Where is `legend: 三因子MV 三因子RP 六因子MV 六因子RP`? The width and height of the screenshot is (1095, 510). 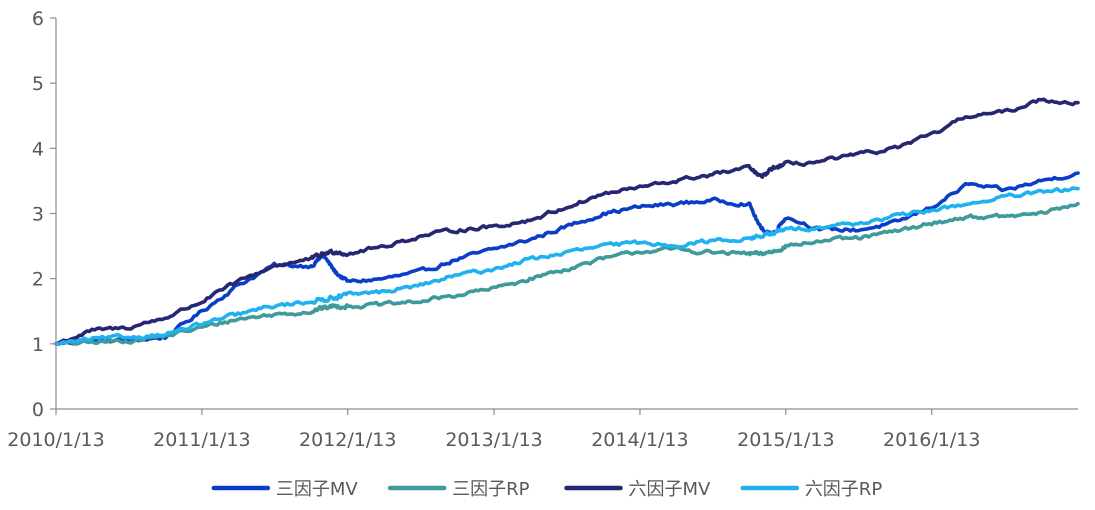
legend: 三因子MV 三因子RP 六因子MV 六因子RP is located at coordinates (547, 489).